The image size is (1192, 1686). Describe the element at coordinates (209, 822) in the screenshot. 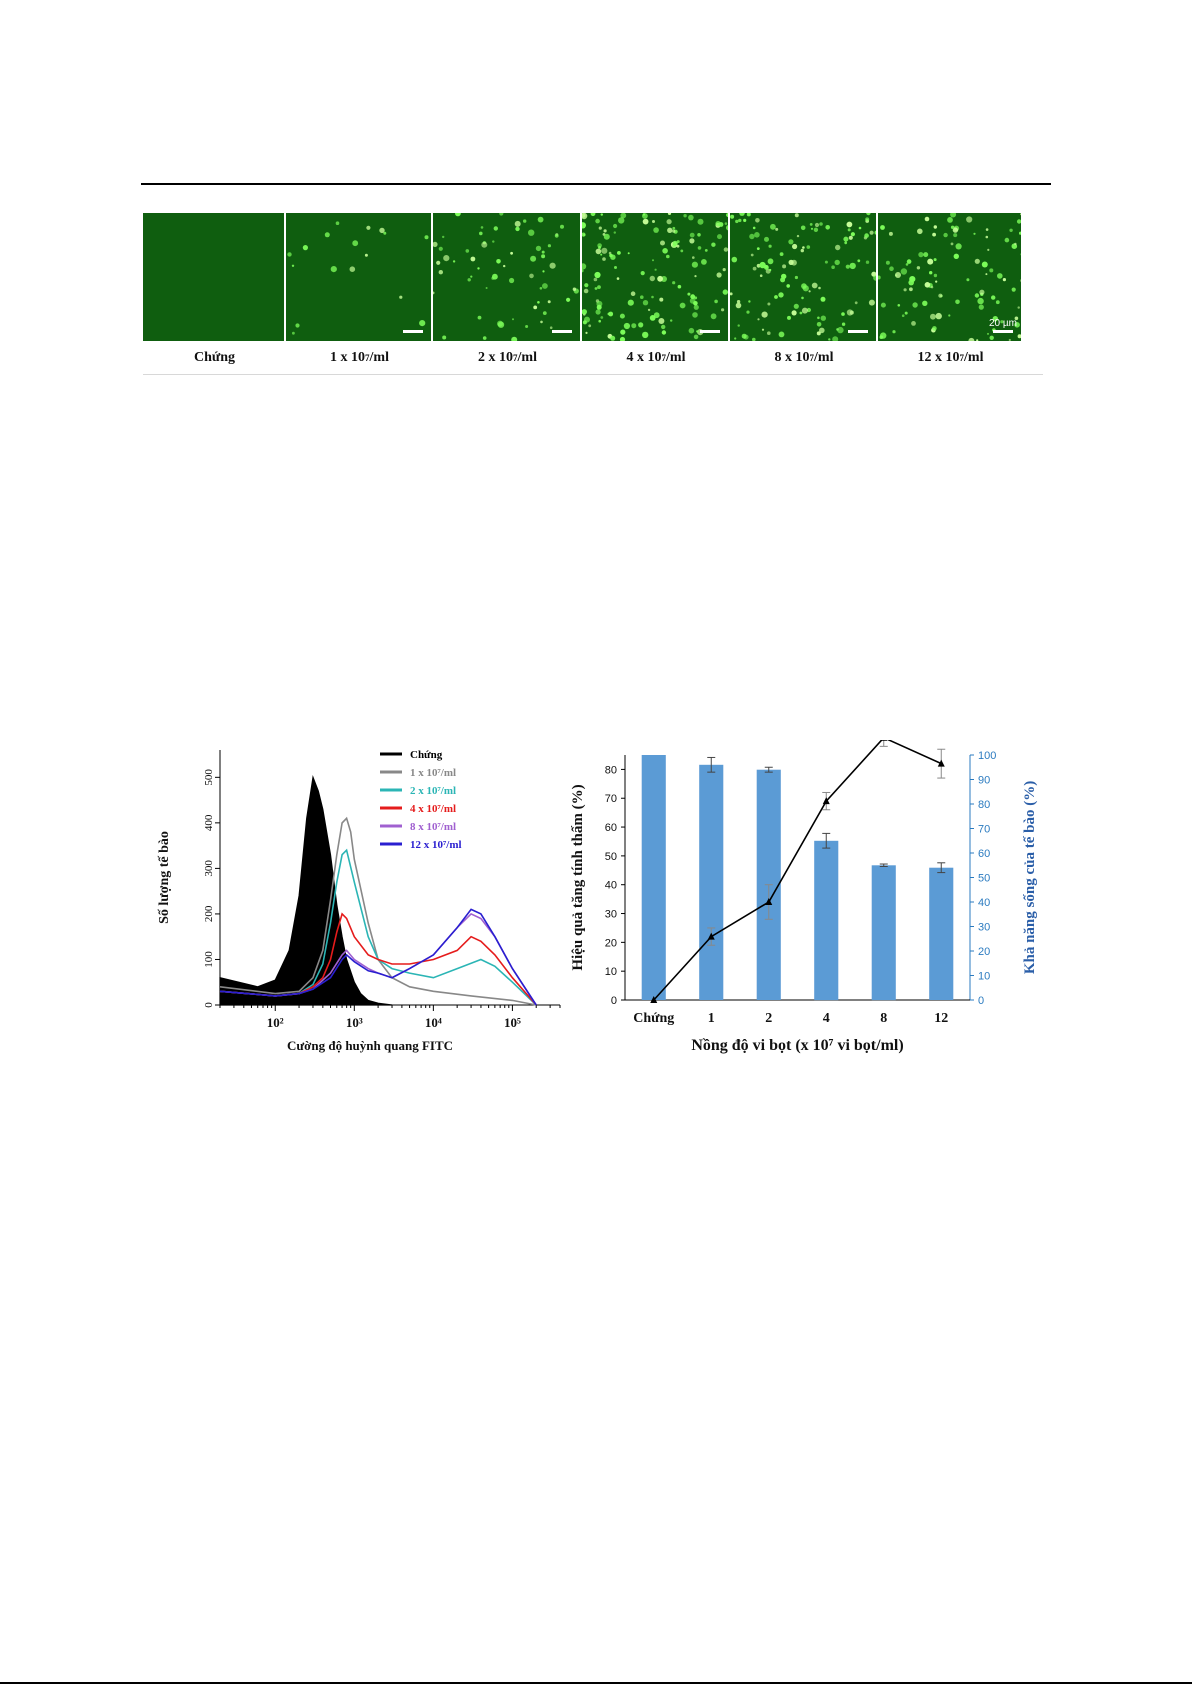

I see `y-tick-label: 400` at that location.